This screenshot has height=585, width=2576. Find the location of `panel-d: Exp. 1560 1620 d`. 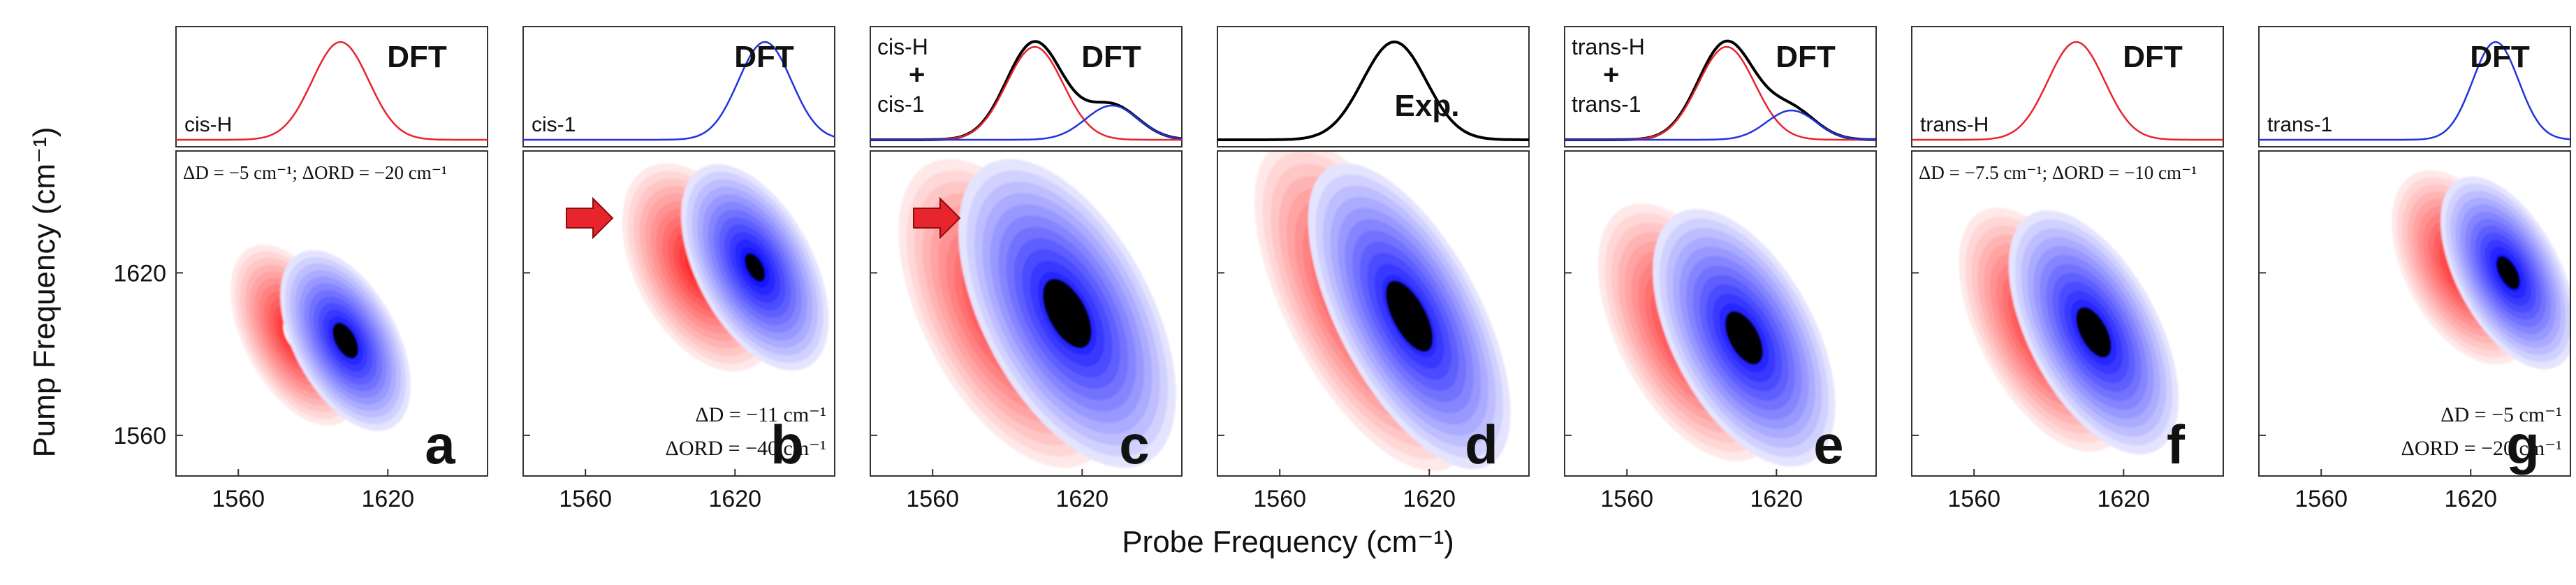

panel-d: Exp. 1560 1620 d is located at coordinates (1373, 269).